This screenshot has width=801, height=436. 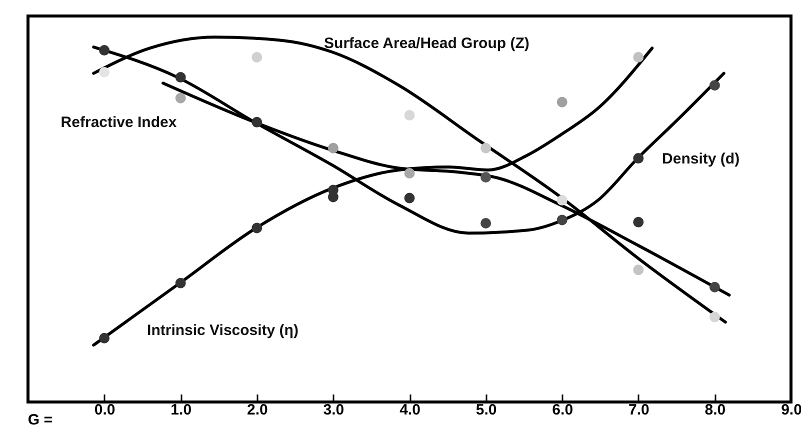 I want to click on x-tick-label: 6.0, so click(x=563, y=410).